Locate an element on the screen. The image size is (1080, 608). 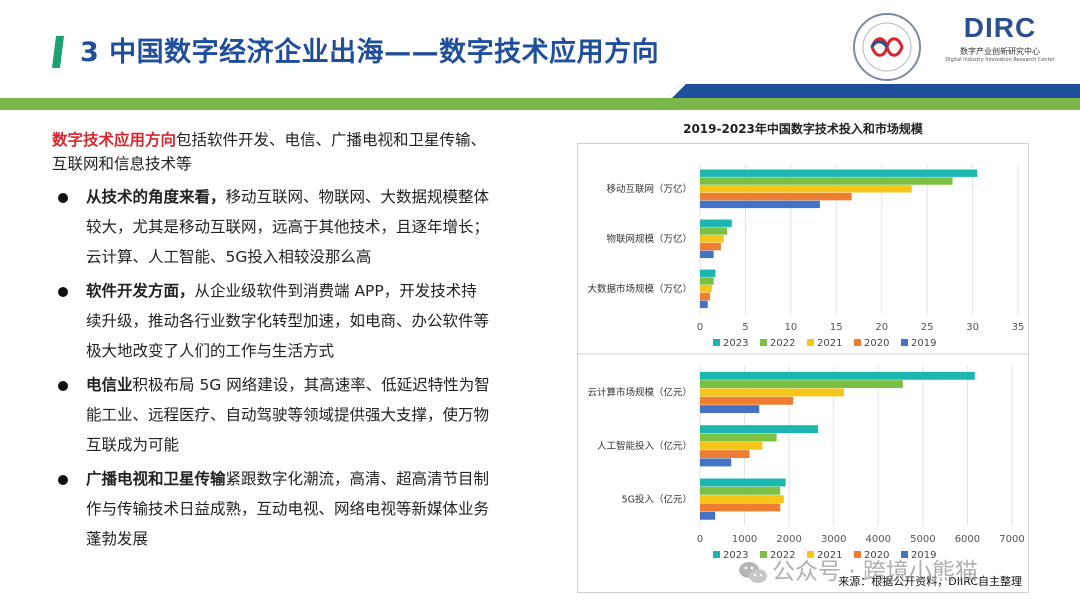
page-title: 3 中国数字经济企业出海——数字技术应用方向 is located at coordinates (370, 52).